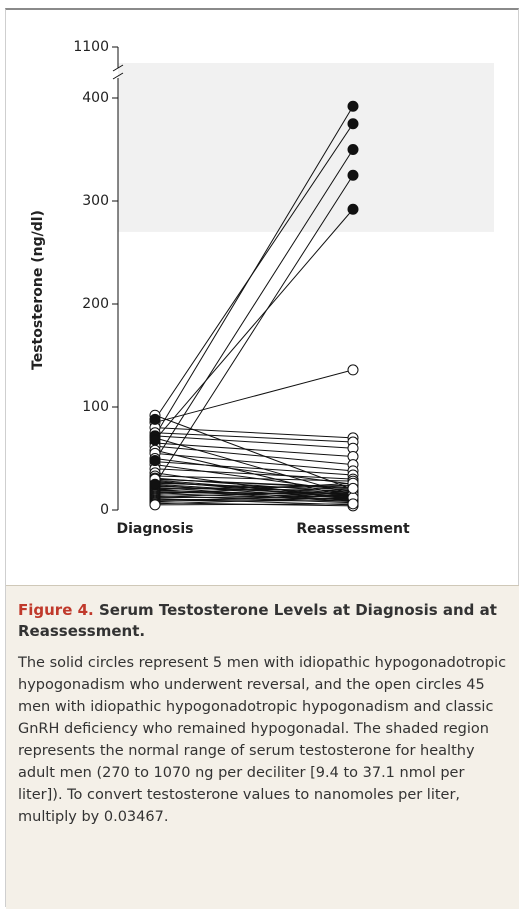 The height and width of the screenshot is (909, 521). What do you see at coordinates (91, 47) in the screenshot?
I see `y-tick-label: 1100` at bounding box center [91, 47].